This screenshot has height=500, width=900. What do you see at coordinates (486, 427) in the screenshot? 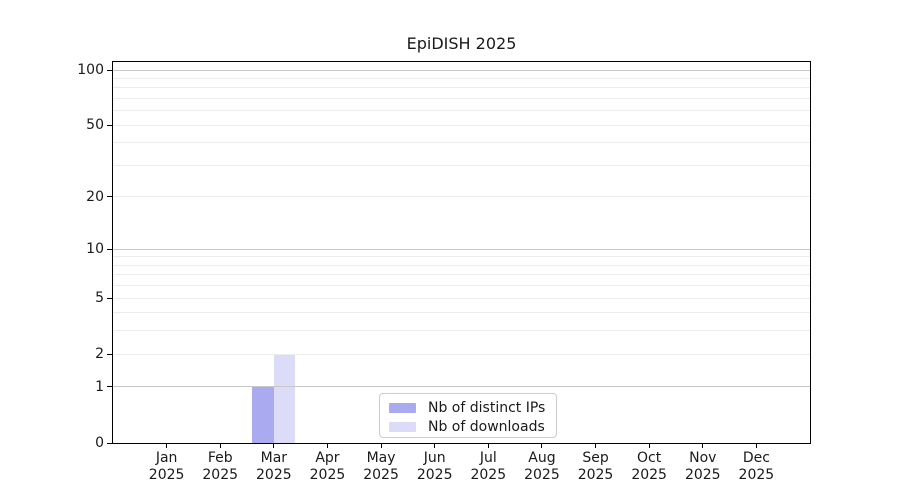
I see `legend-label: Nb of downloads` at bounding box center [486, 427].